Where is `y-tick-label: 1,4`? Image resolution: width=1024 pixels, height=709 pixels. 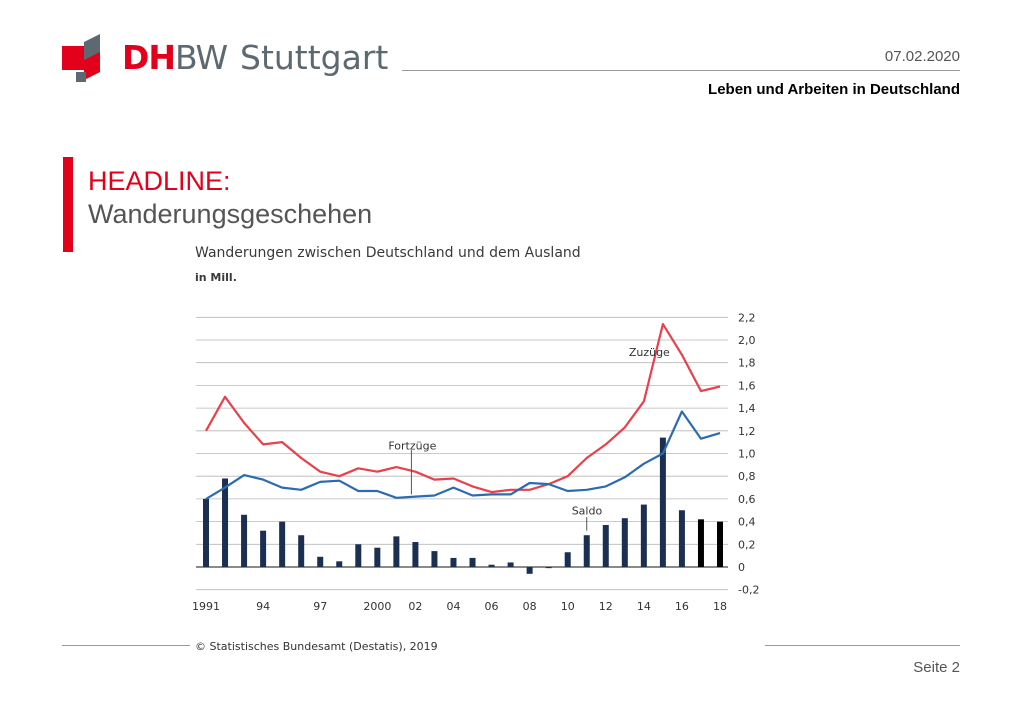
y-tick-label: 1,4 is located at coordinates (747, 408).